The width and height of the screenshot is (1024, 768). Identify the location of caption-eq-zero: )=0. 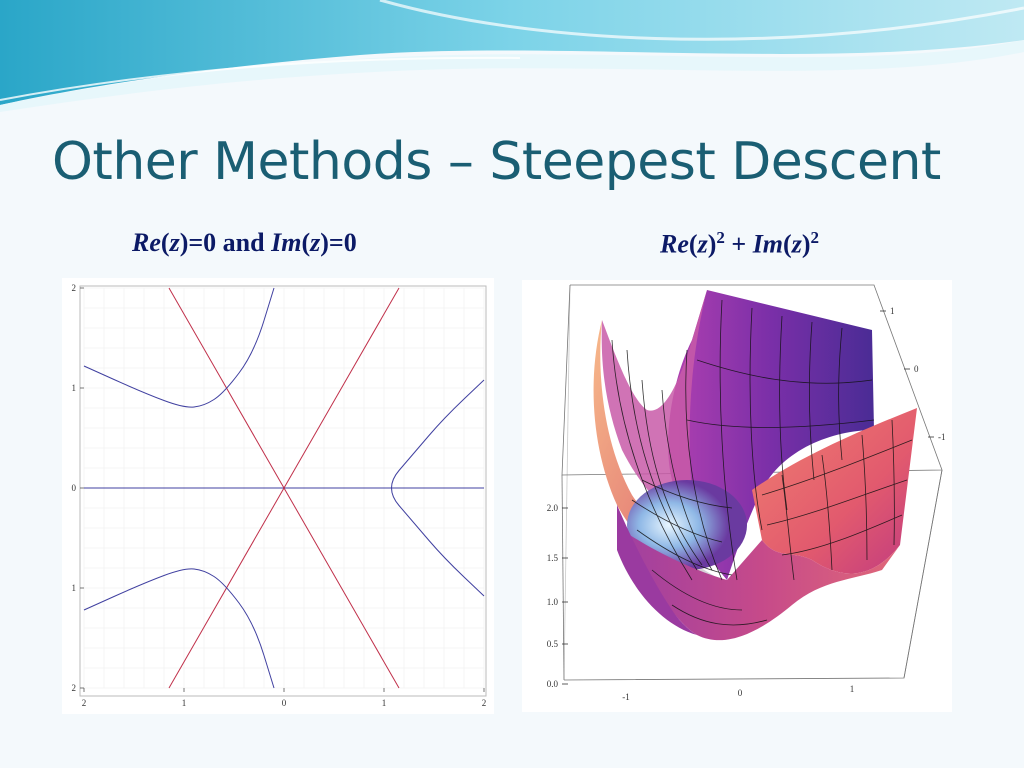
(338, 242).